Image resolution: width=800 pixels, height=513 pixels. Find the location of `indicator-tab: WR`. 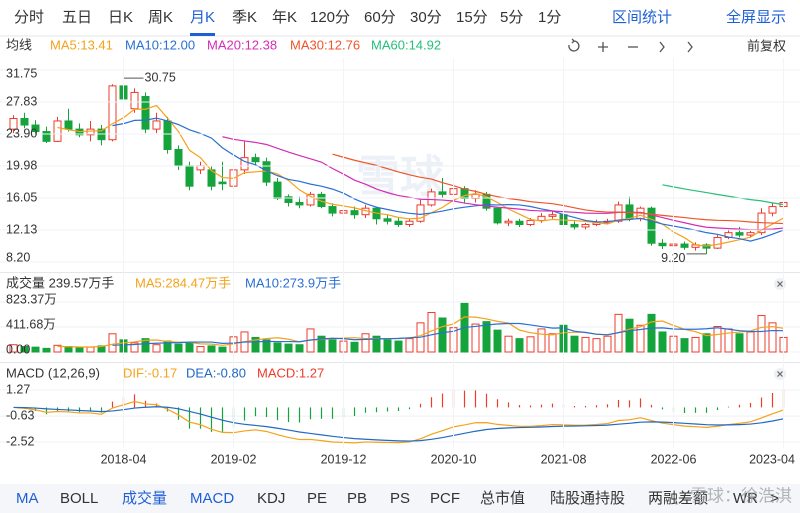

indicator-tab: WR is located at coordinates (745, 498).